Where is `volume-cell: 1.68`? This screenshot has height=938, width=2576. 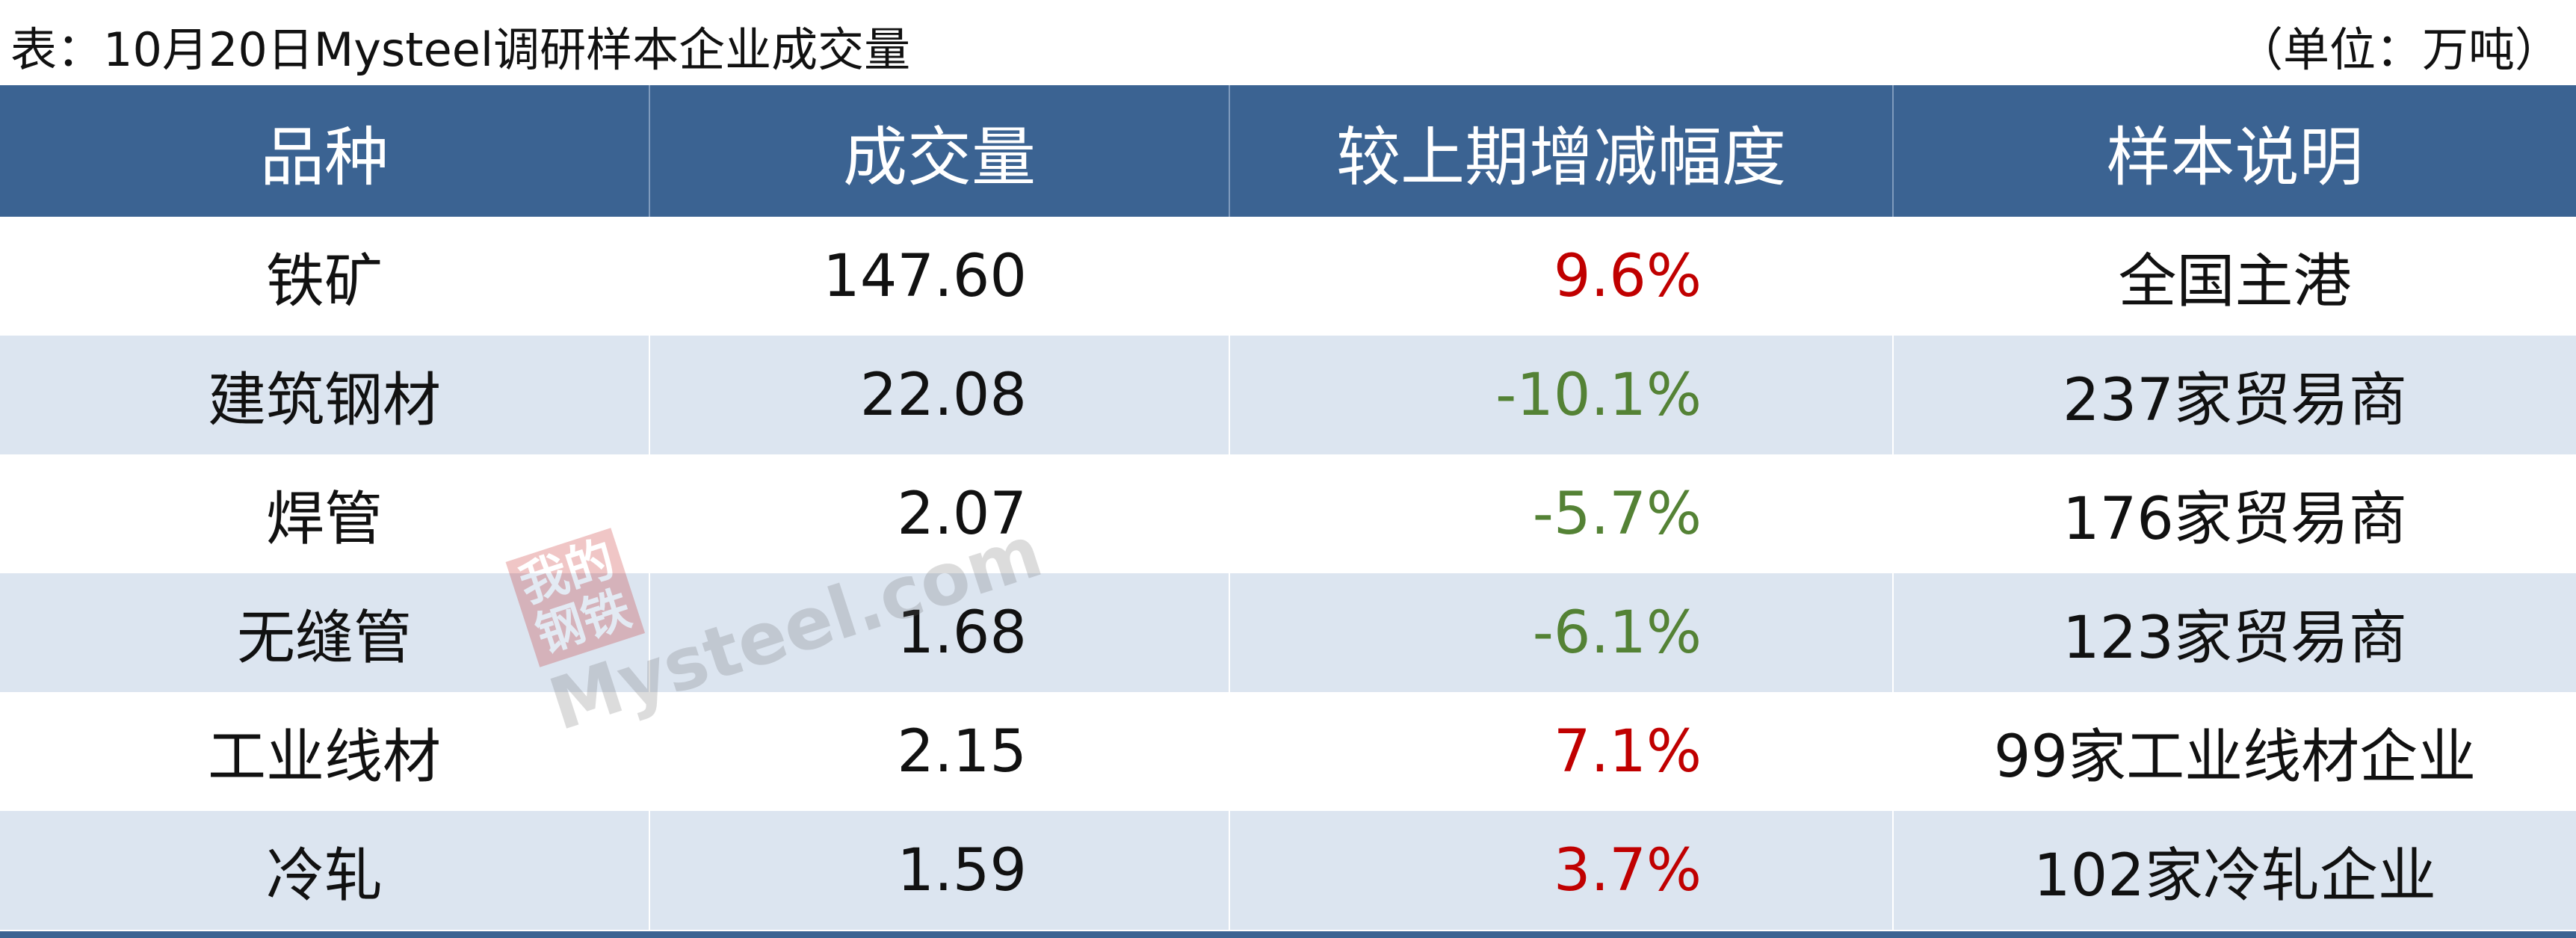 volume-cell: 1.68 is located at coordinates (939, 632).